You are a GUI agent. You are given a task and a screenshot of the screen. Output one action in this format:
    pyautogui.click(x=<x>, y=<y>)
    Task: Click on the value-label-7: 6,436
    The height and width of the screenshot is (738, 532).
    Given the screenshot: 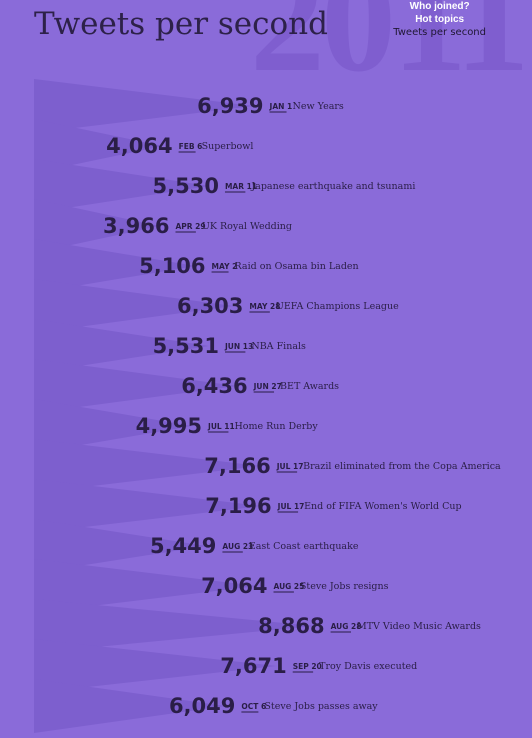 What is the action you would take?
    pyautogui.click(x=214, y=386)
    